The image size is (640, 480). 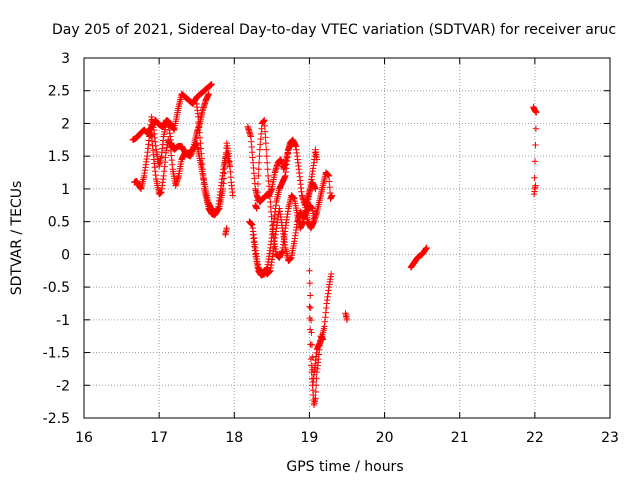 I want to click on x-tick-label: 22, so click(x=535, y=438).